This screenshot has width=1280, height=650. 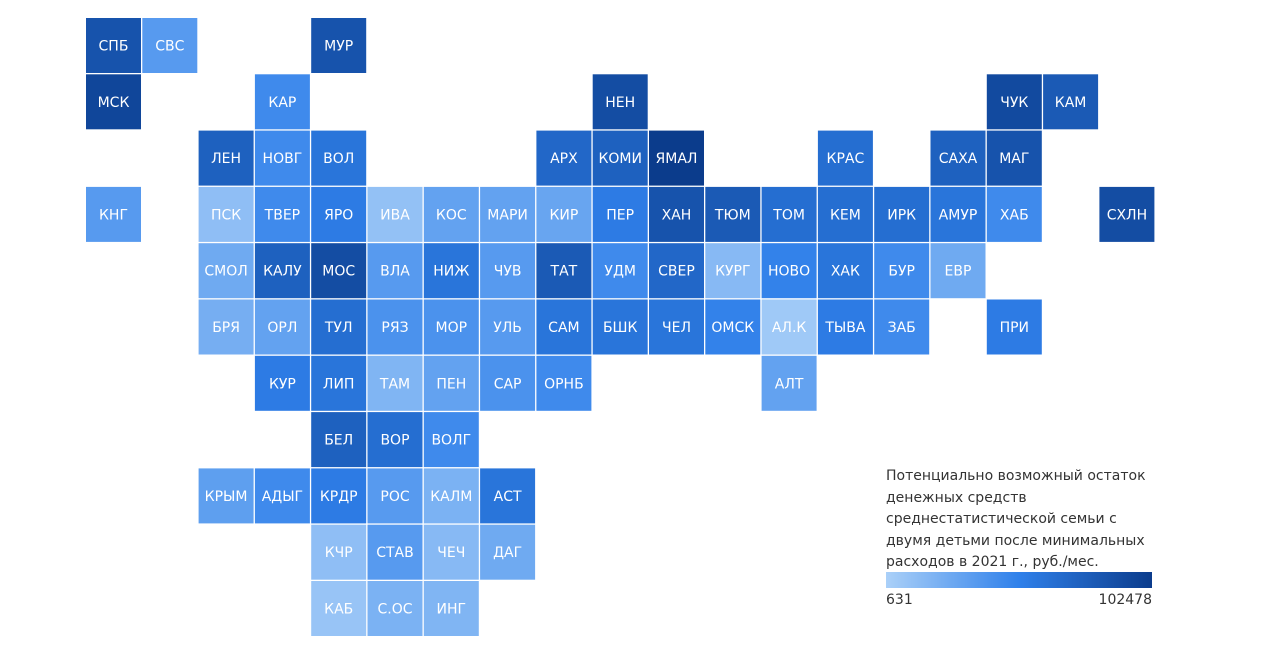 I want to click on region-label: КРЫМ, so click(x=226, y=497).